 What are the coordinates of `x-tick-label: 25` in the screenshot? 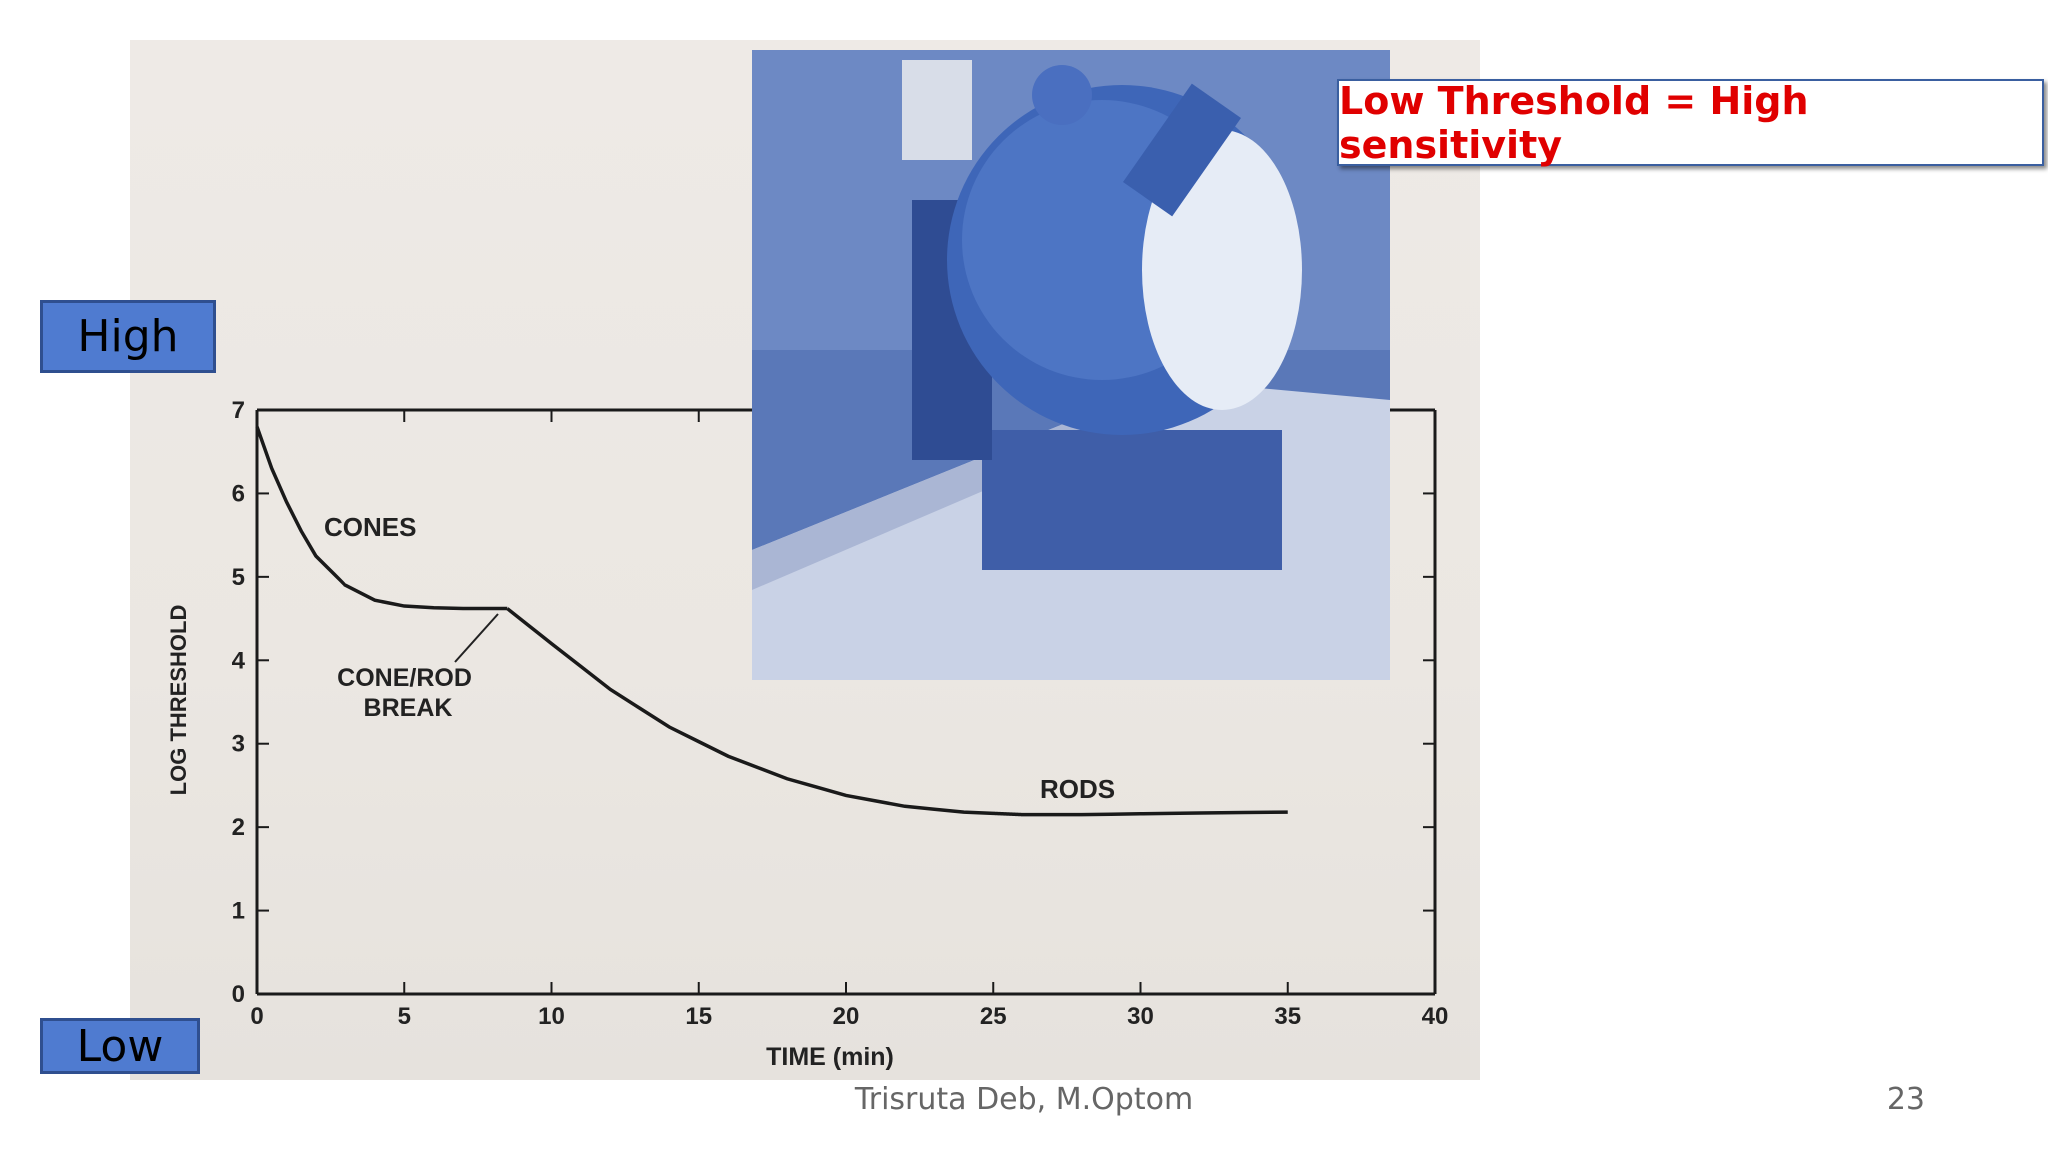 It's located at (993, 1016).